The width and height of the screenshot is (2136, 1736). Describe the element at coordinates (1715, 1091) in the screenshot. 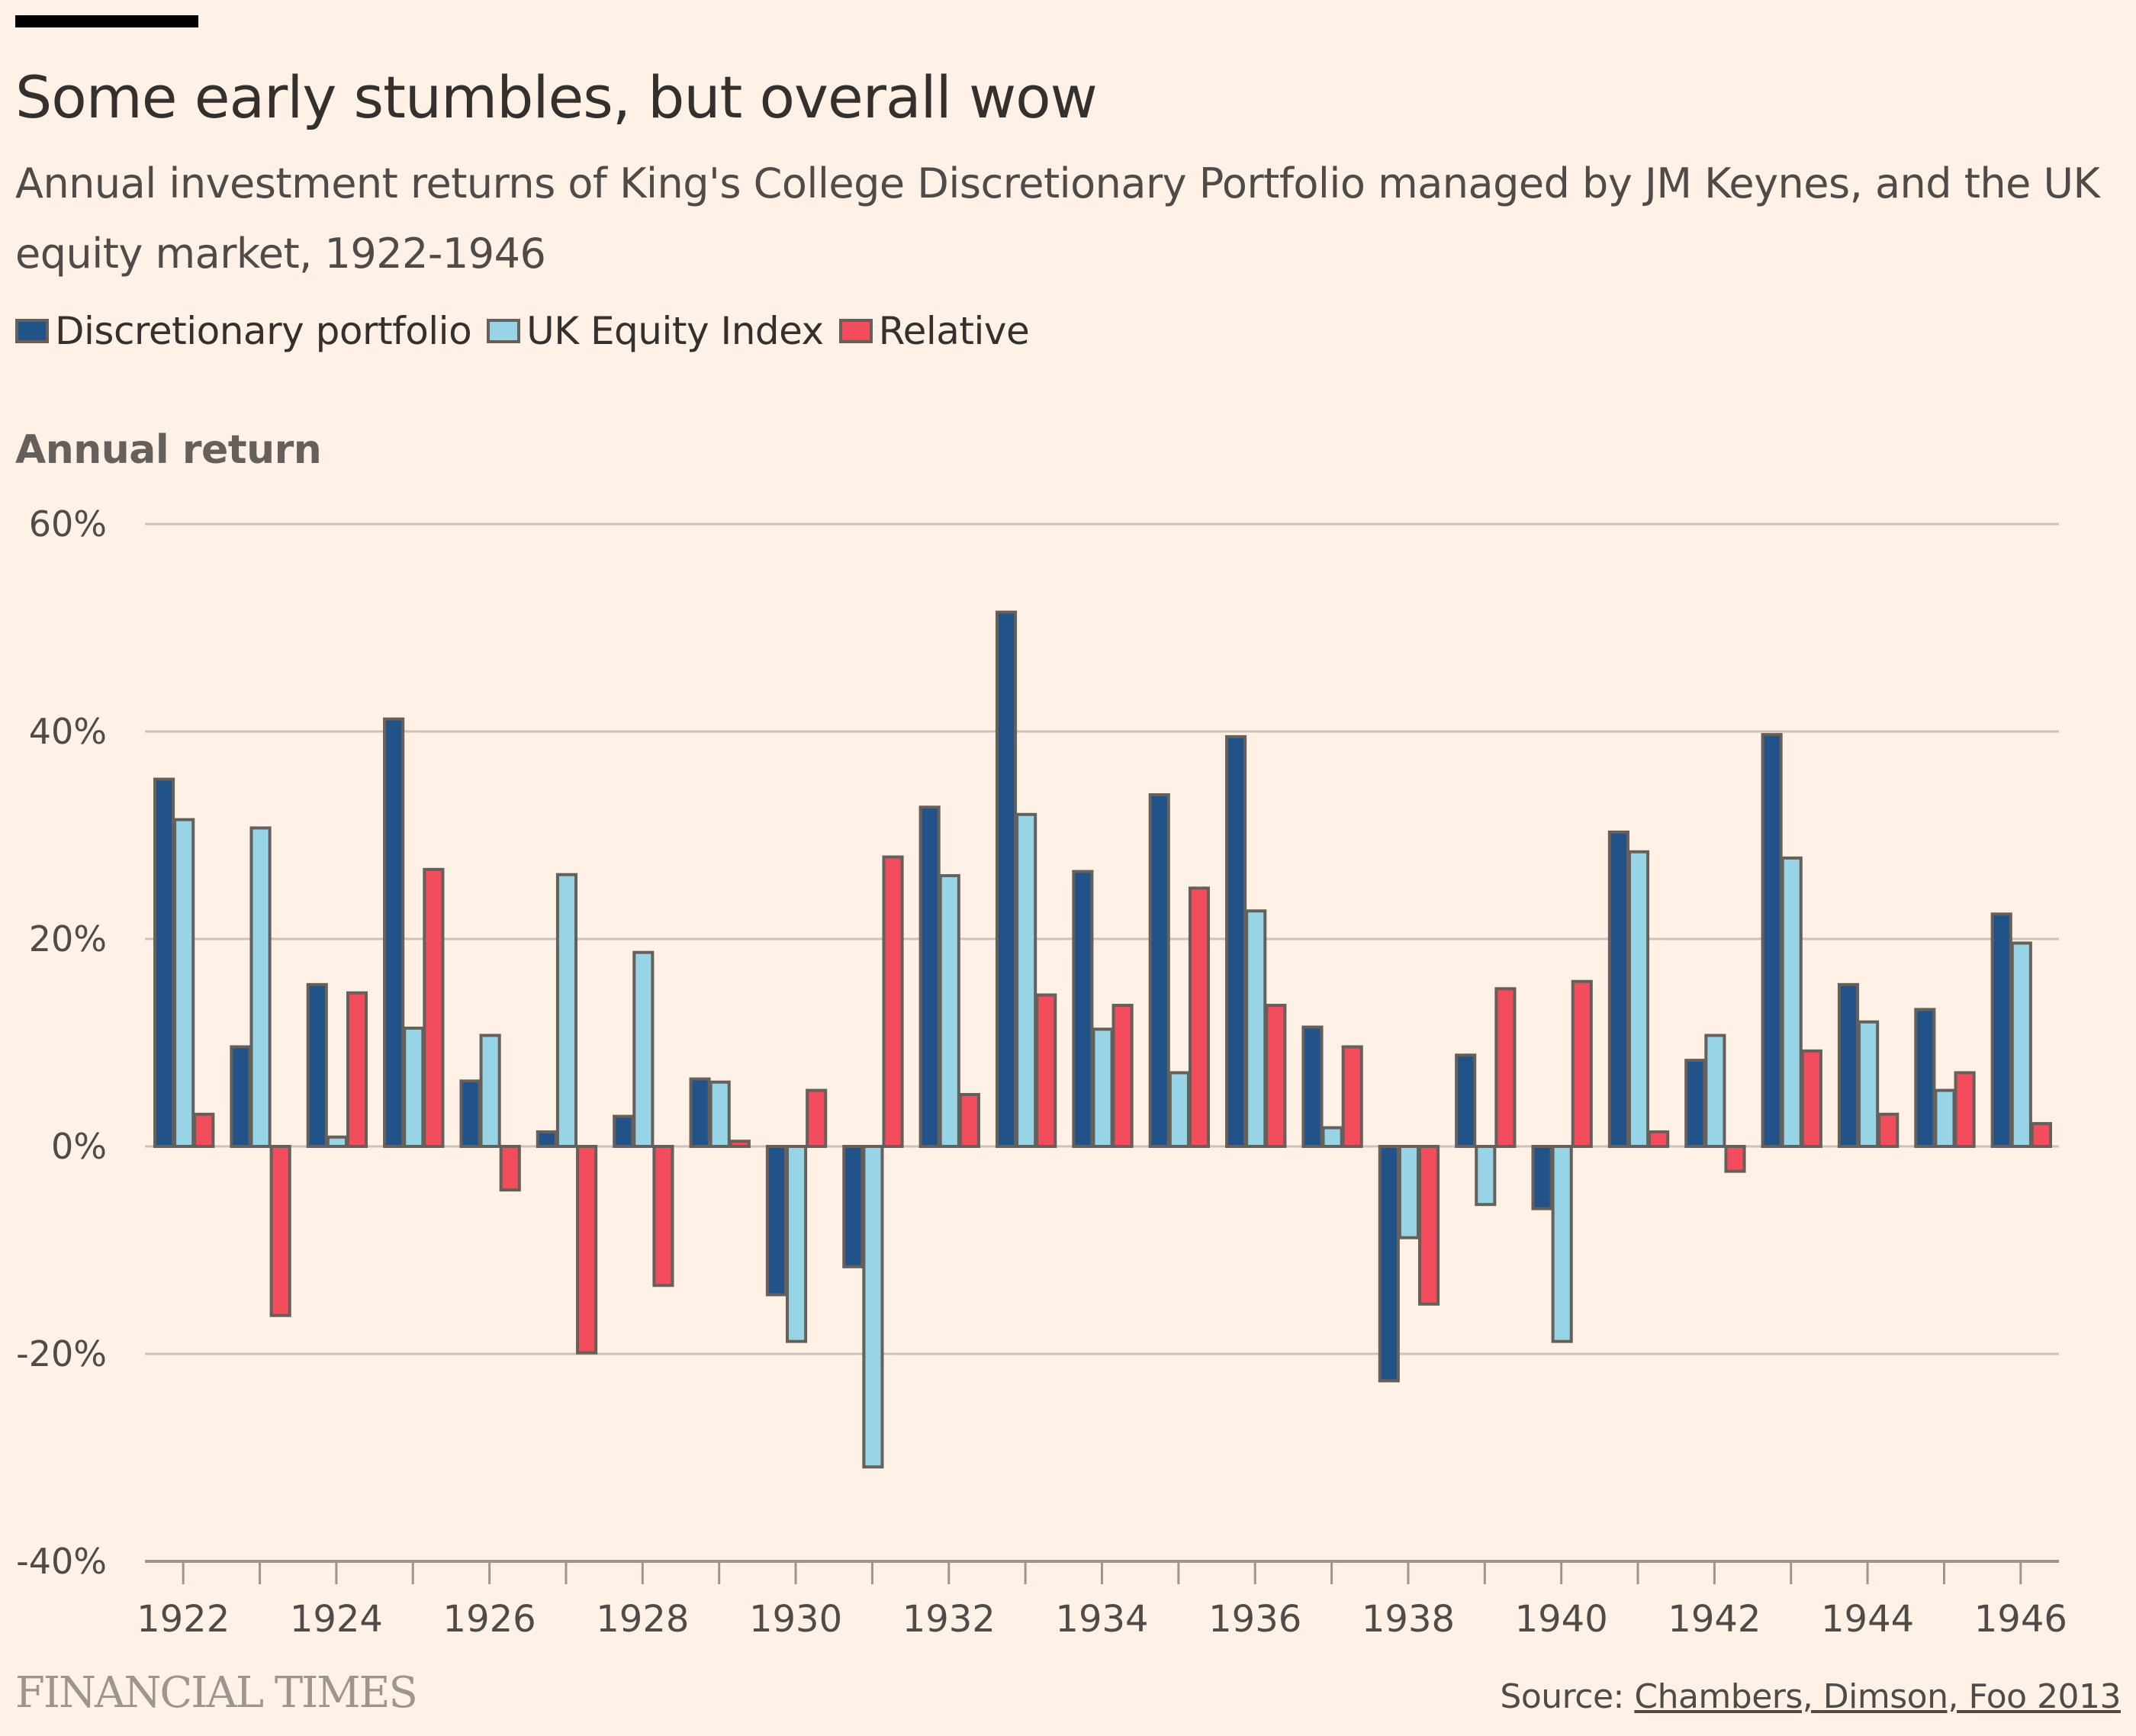

I see `bar-uk-equity-index-1942` at that location.